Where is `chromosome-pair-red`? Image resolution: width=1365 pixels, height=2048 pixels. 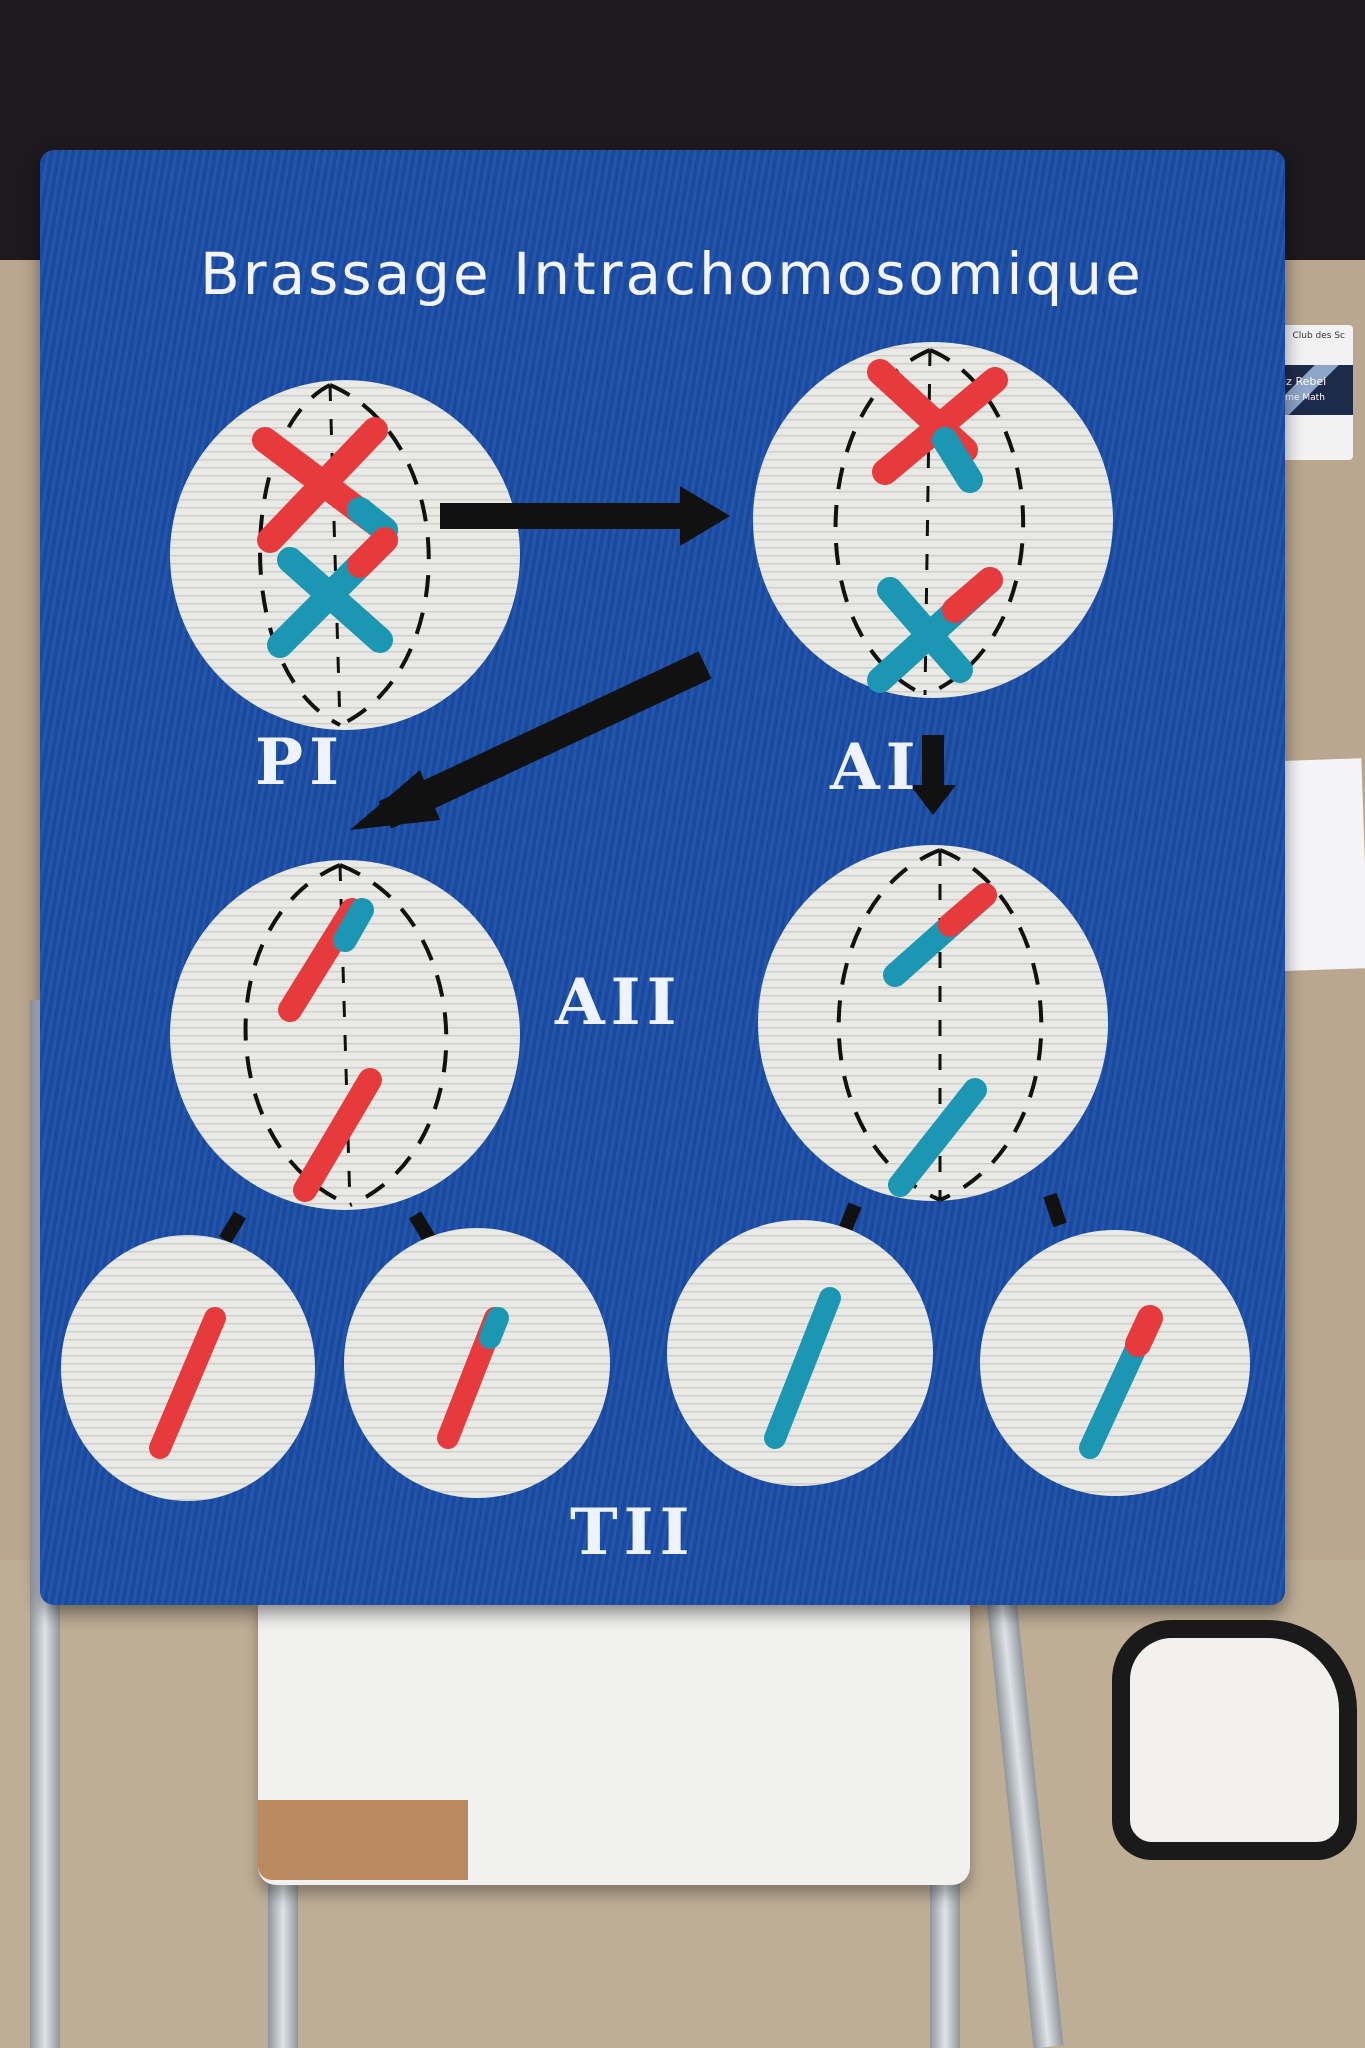 chromosome-pair-red is located at coordinates (325, 485).